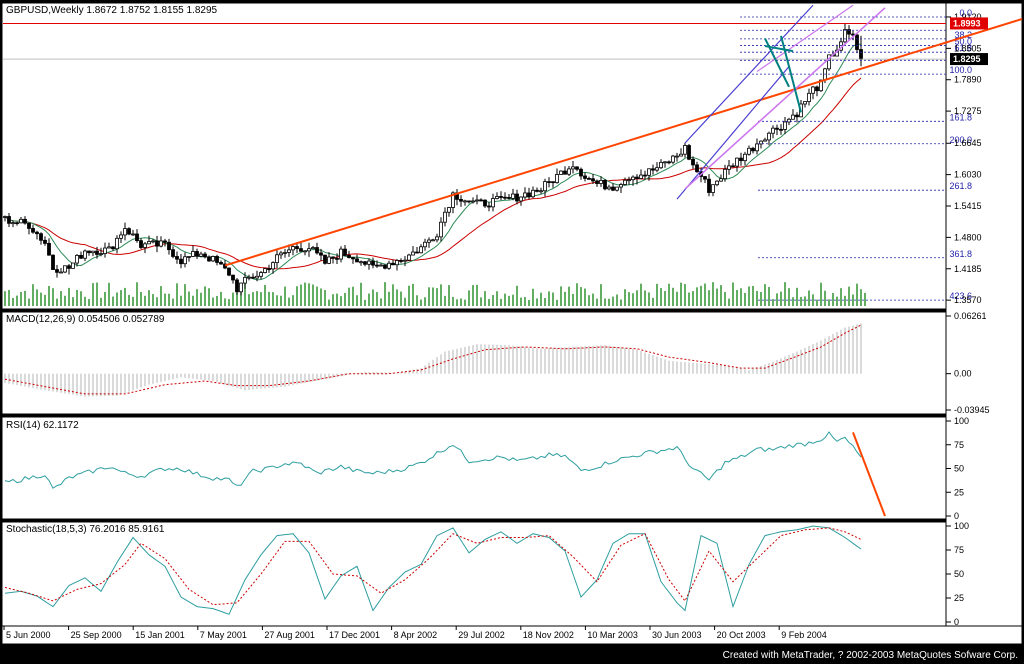 The image size is (1024, 664). What do you see at coordinates (960, 117) in the screenshot?
I see `fibonacci-level-label: 161.8` at bounding box center [960, 117].